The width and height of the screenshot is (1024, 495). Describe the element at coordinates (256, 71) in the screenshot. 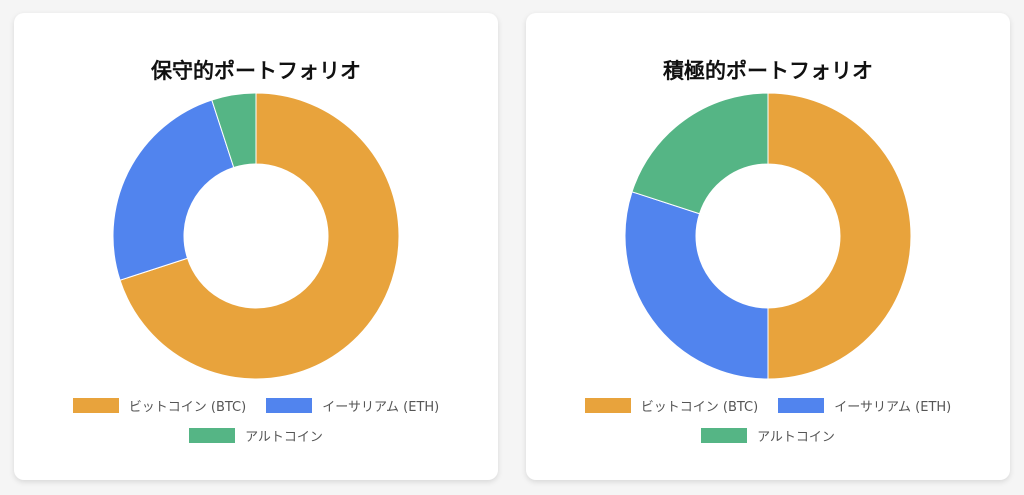

I see `chart-title: 保守的ポートフォリオ` at that location.